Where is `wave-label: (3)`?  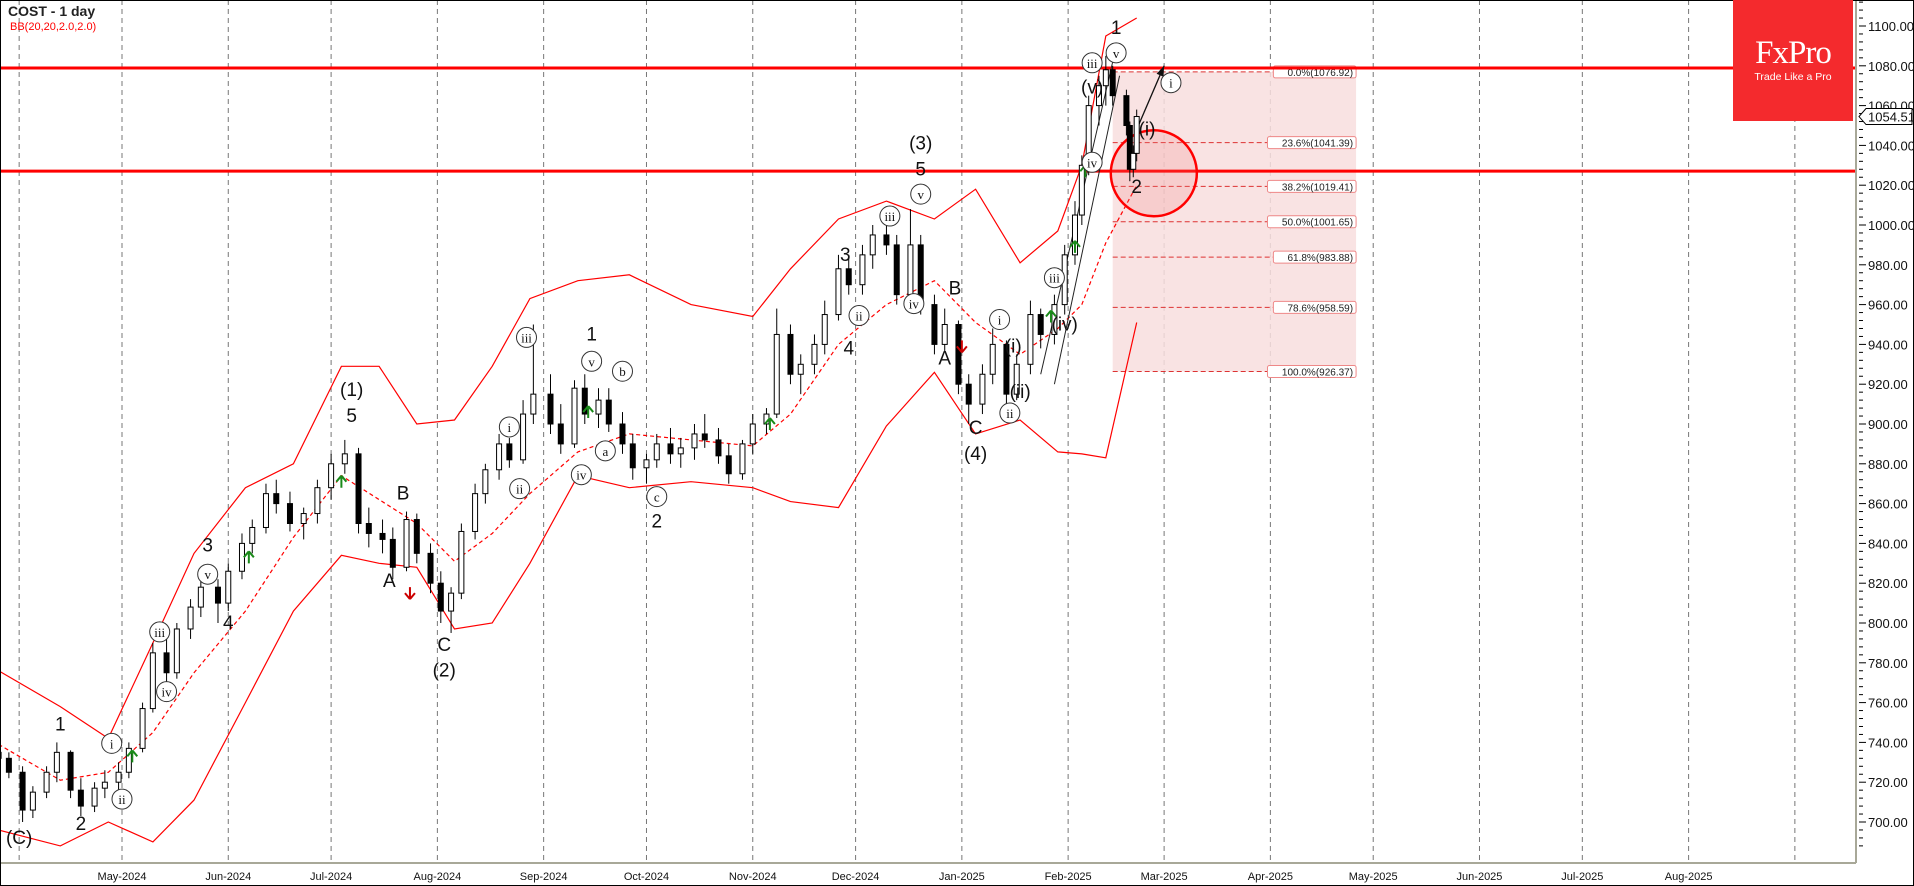 wave-label: (3) is located at coordinates (920, 143).